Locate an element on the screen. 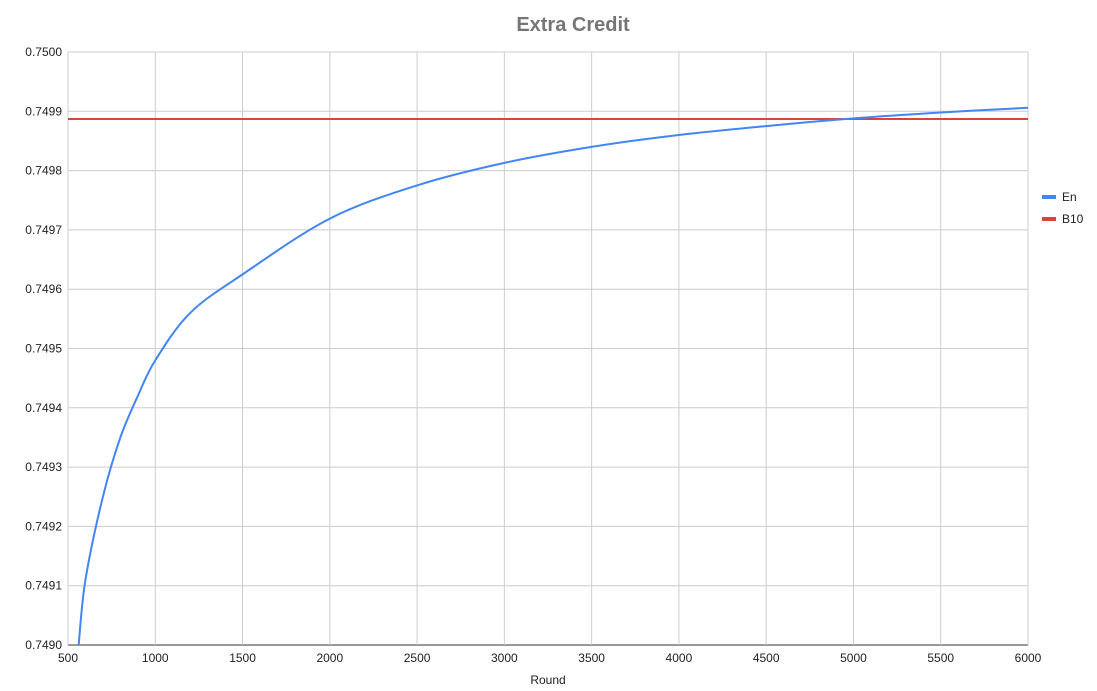 The image size is (1097, 691). x-tick-label: 4500 is located at coordinates (766, 658).